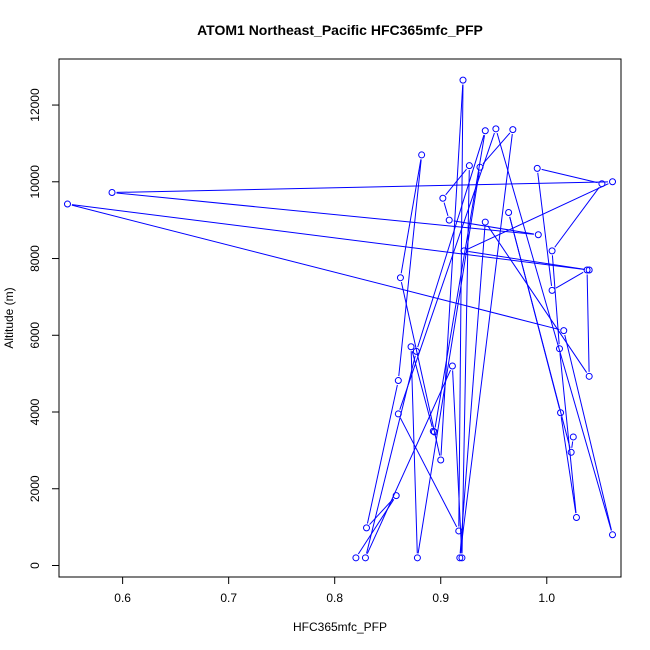 This screenshot has height=650, width=650. What do you see at coordinates (546, 598) in the screenshot?
I see `x-tick-label: 1.0` at bounding box center [546, 598].